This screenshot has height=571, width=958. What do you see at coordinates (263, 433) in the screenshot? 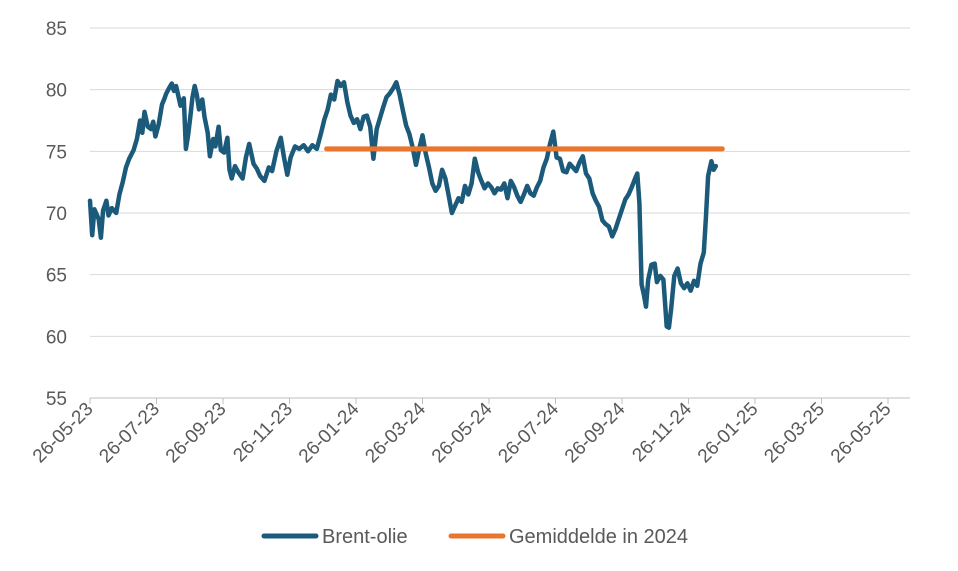
I see `x-tick-label: 26-11-23` at bounding box center [263, 433].